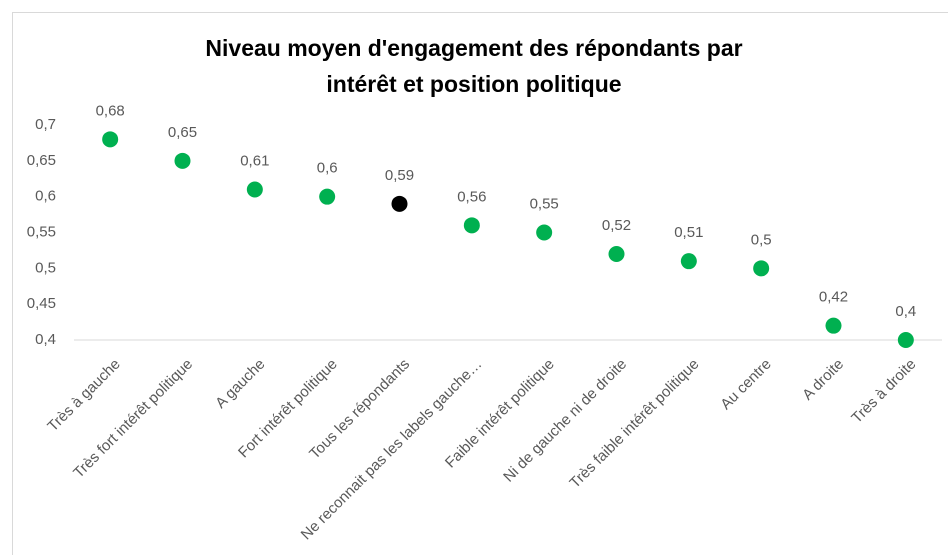 This screenshot has width=948, height=555. I want to click on y-tick-label: 0,6, so click(45, 196).